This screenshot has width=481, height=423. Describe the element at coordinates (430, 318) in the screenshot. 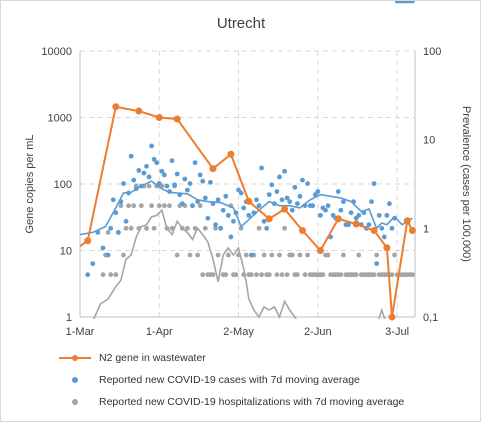

I see `y-right-tick-label: 0,1` at that location.